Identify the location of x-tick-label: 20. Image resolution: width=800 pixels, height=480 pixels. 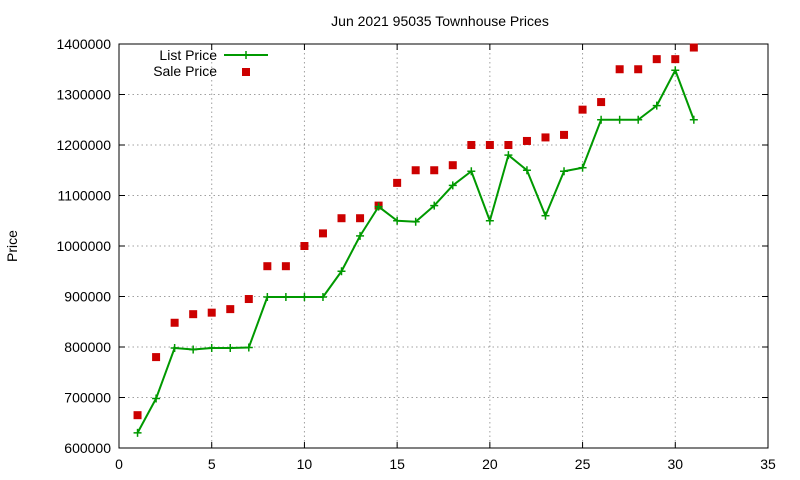
(490, 464).